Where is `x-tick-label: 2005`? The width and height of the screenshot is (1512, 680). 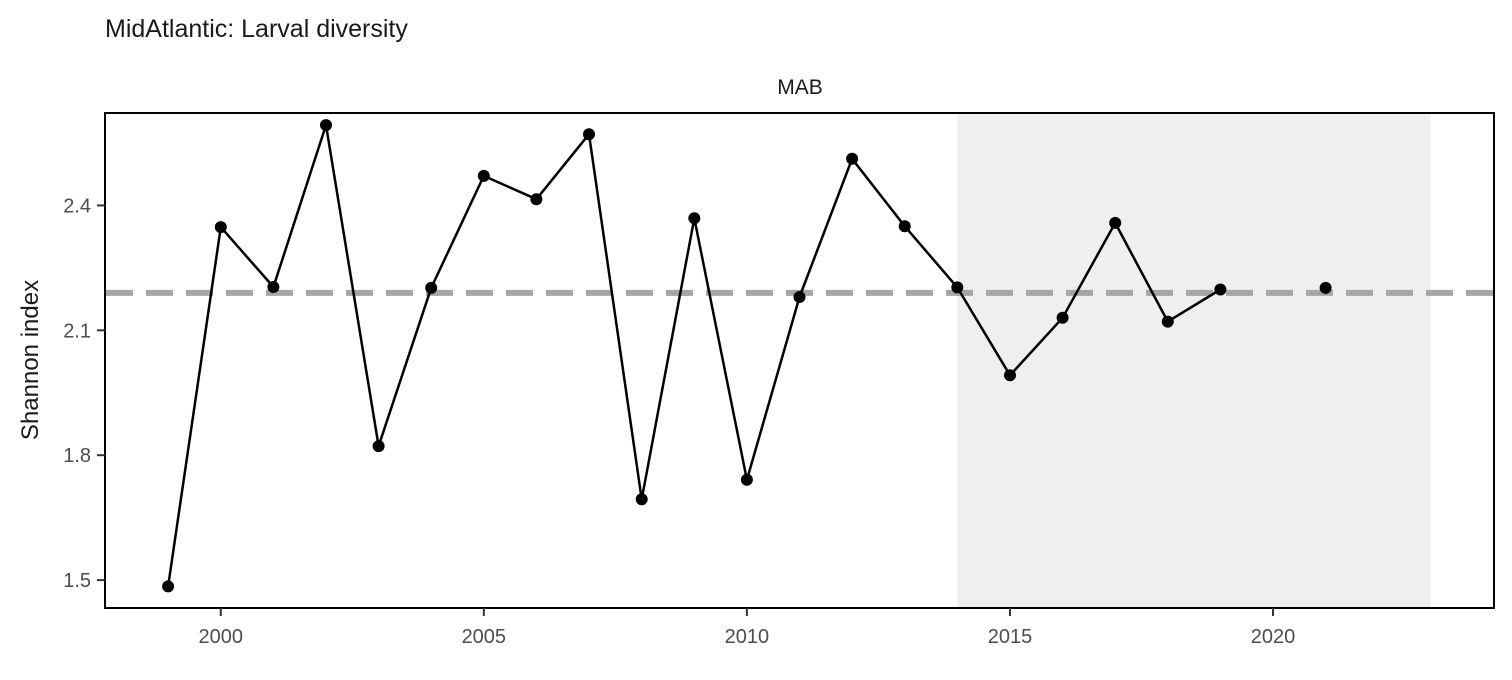
x-tick-label: 2005 is located at coordinates (484, 637).